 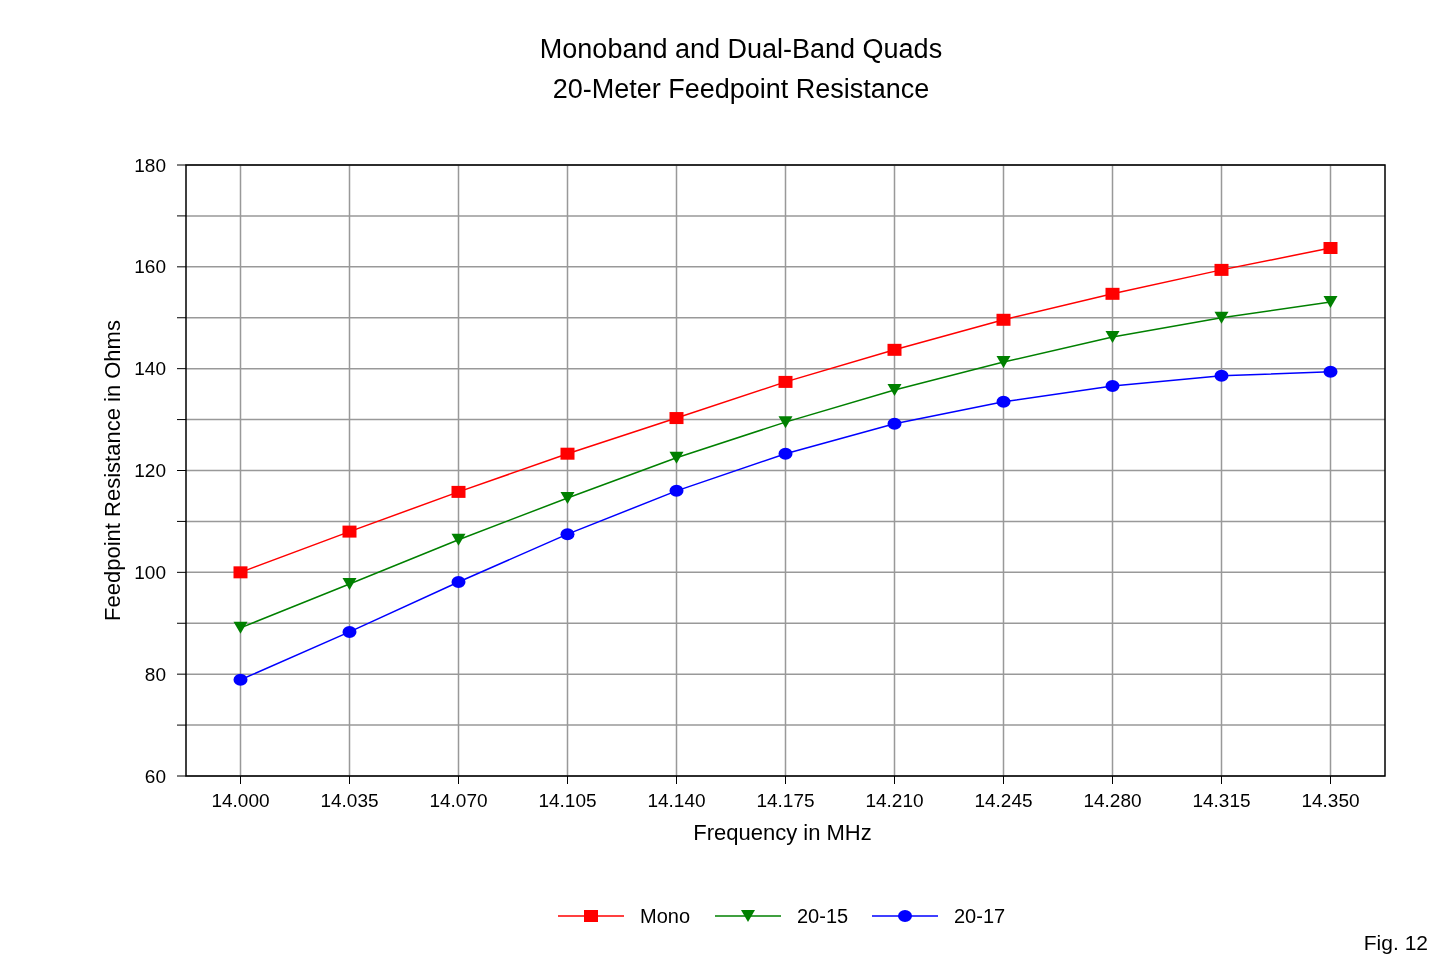 I want to click on x-tick-label: 14.280, so click(x=1112, y=800).